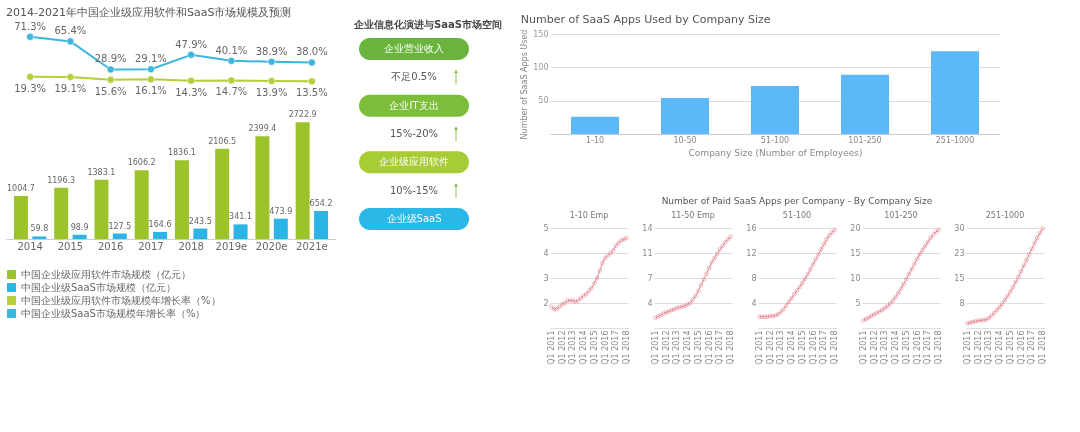  What do you see at coordinates (30, 88) in the screenshot?
I see `data-label: 19.3%` at bounding box center [30, 88].